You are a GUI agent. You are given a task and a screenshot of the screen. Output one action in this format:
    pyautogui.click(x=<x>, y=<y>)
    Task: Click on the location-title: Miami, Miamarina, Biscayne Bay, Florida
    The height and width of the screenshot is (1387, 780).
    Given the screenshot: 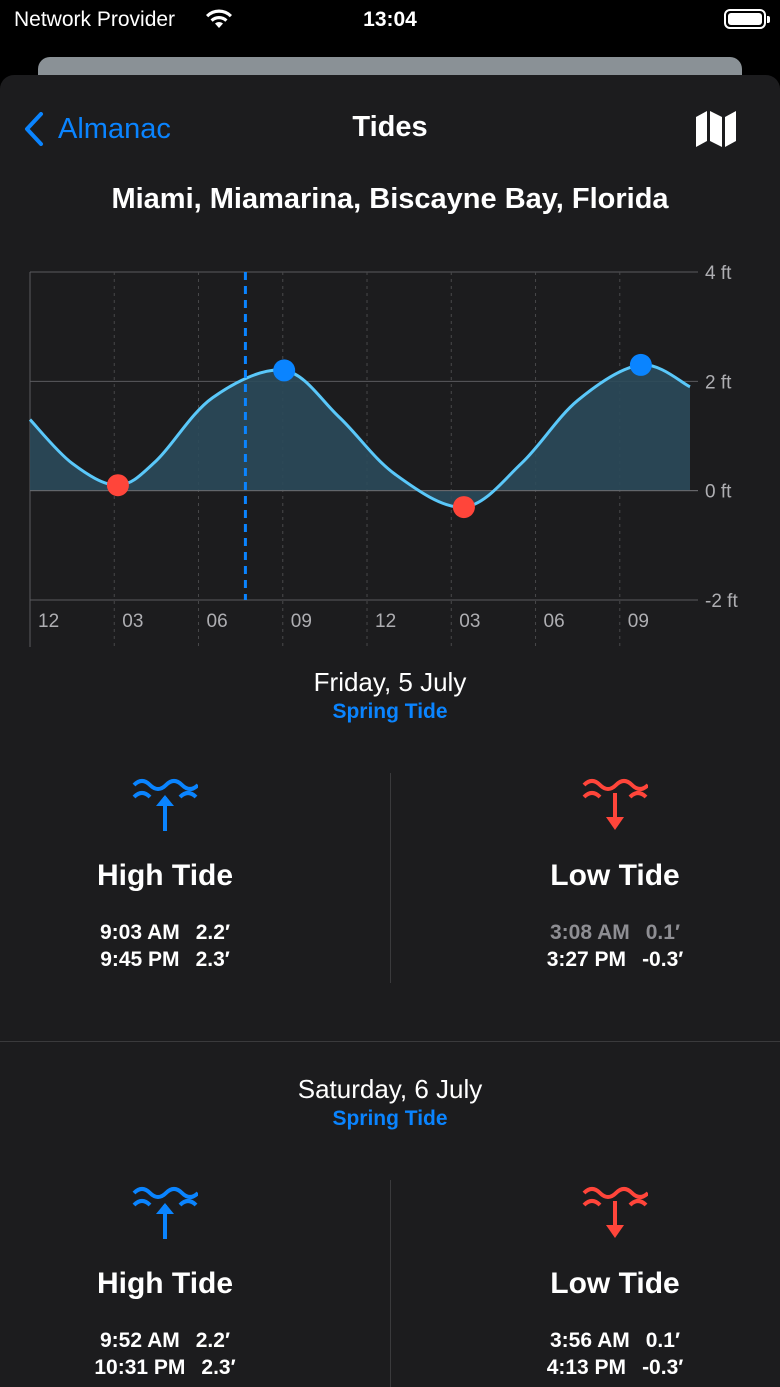 What is the action you would take?
    pyautogui.click(x=390, y=199)
    